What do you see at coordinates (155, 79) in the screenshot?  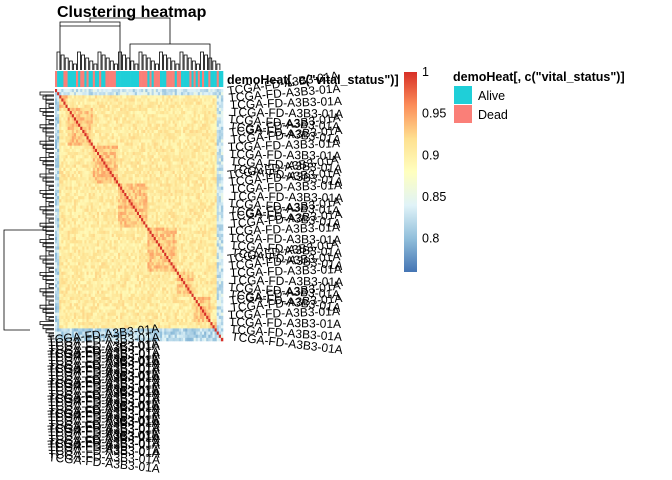 I see `annotation-cell` at bounding box center [155, 79].